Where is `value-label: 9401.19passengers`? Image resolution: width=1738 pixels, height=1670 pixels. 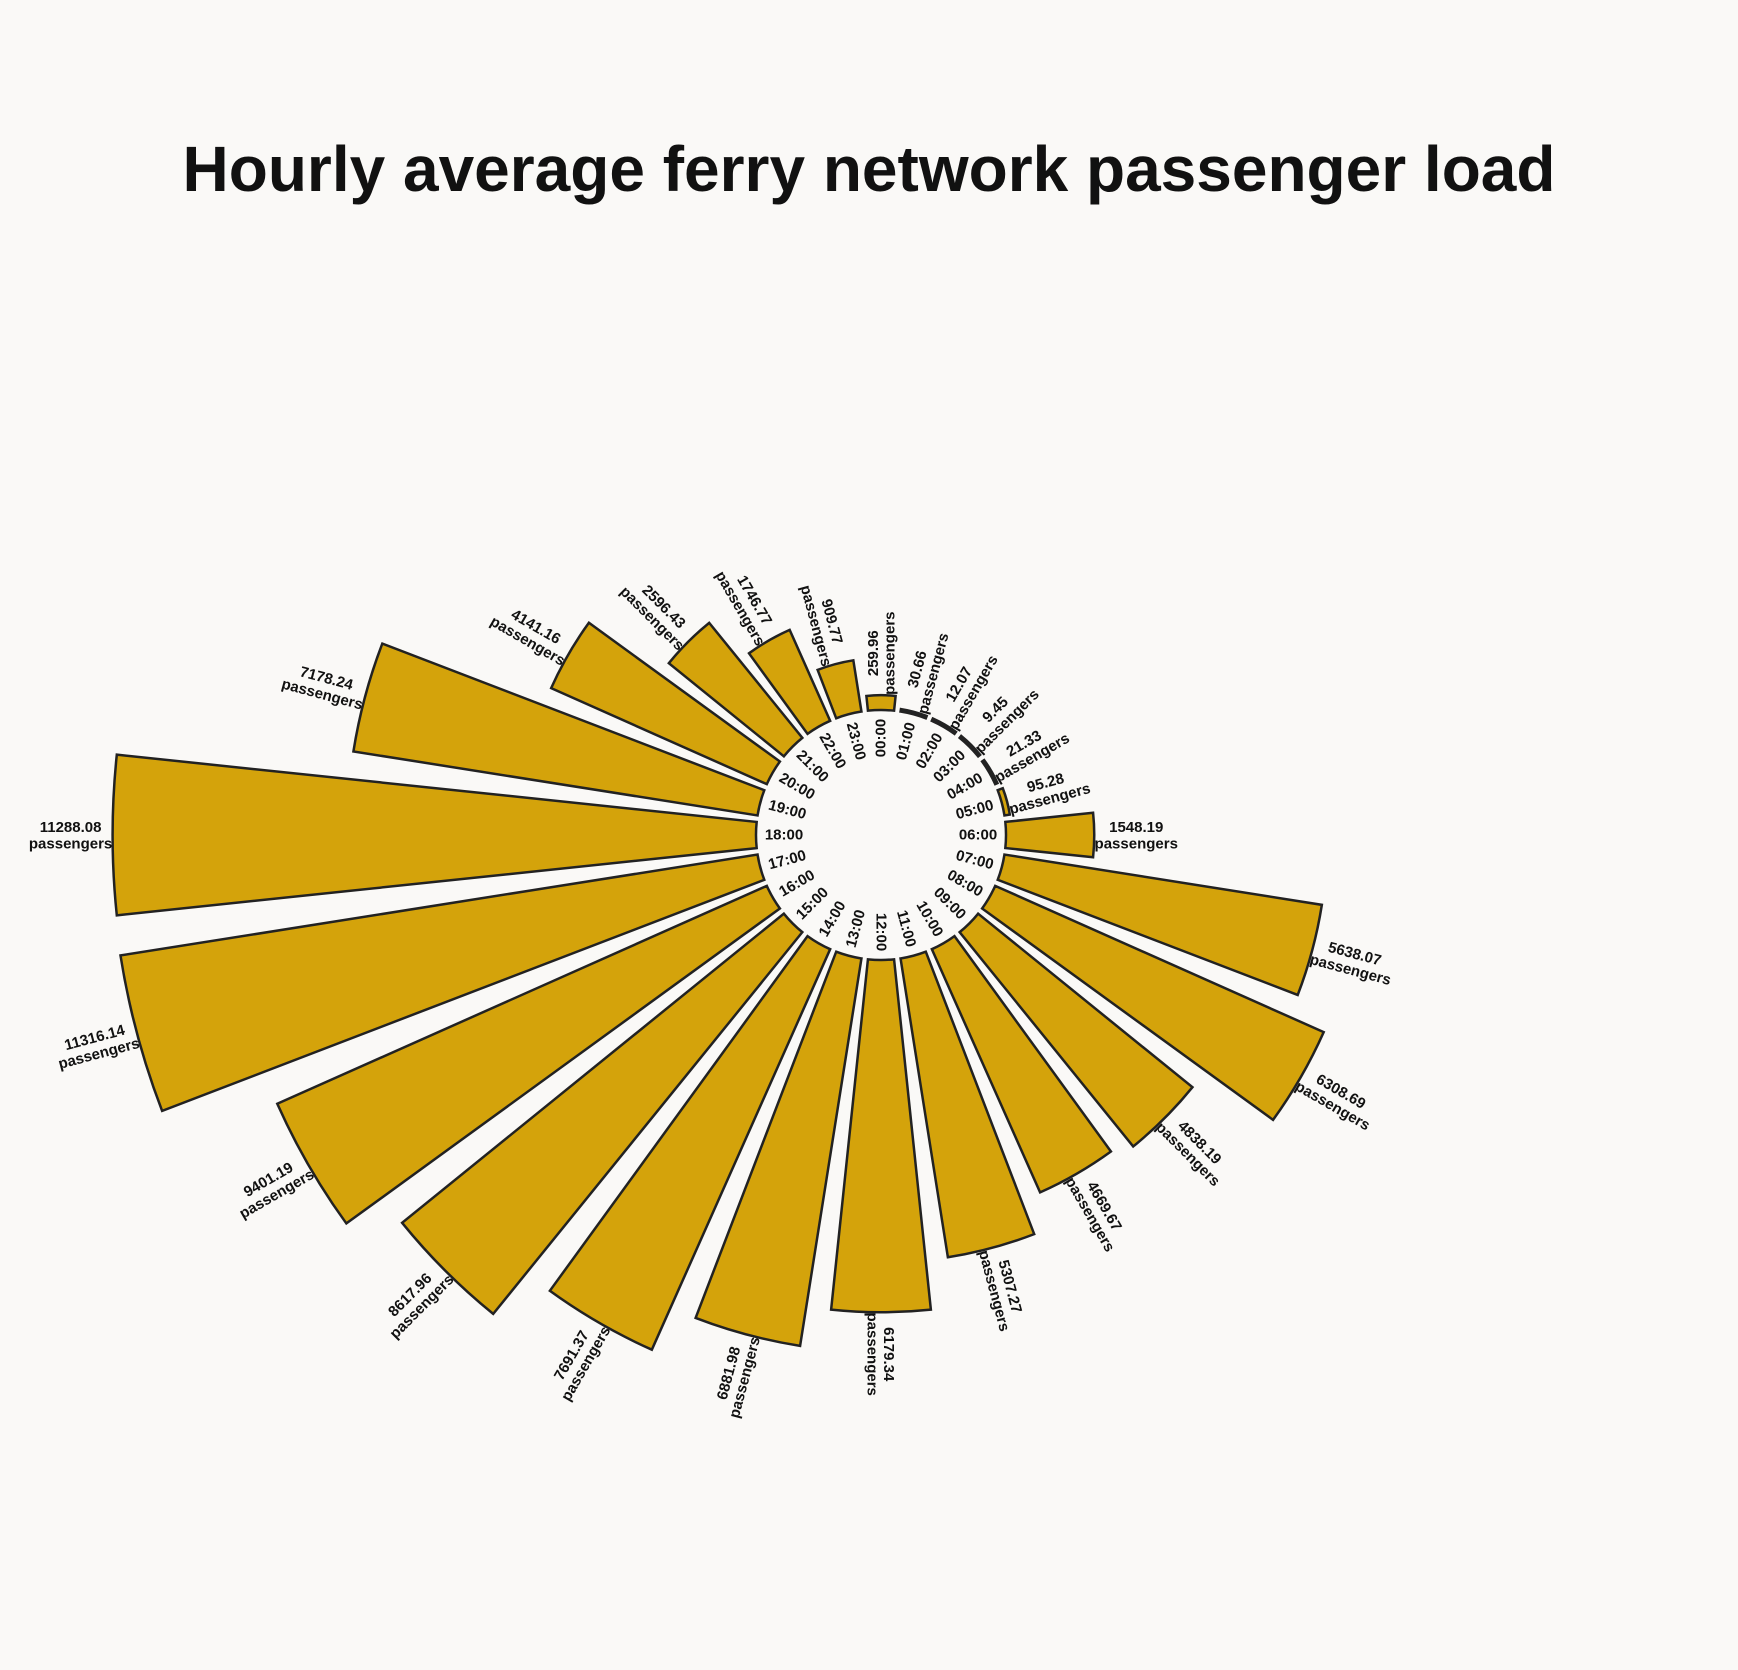
value-label: 9401.19passengers is located at coordinates (272, 1187).